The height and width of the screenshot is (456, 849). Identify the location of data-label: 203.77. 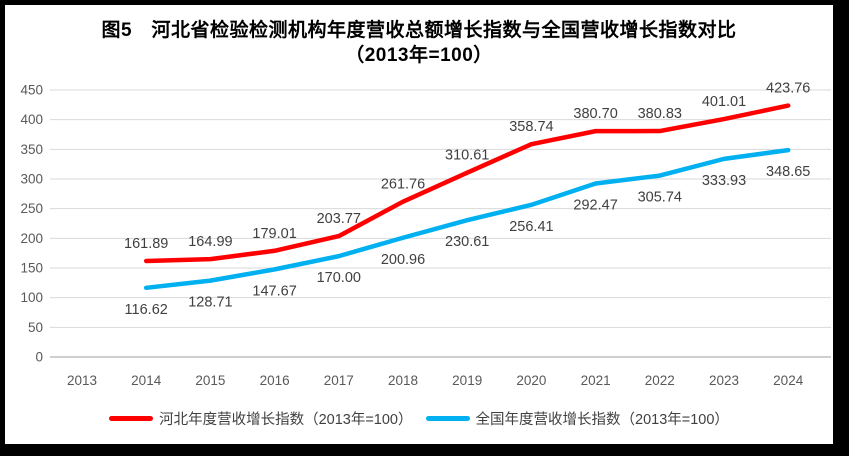
(339, 219).